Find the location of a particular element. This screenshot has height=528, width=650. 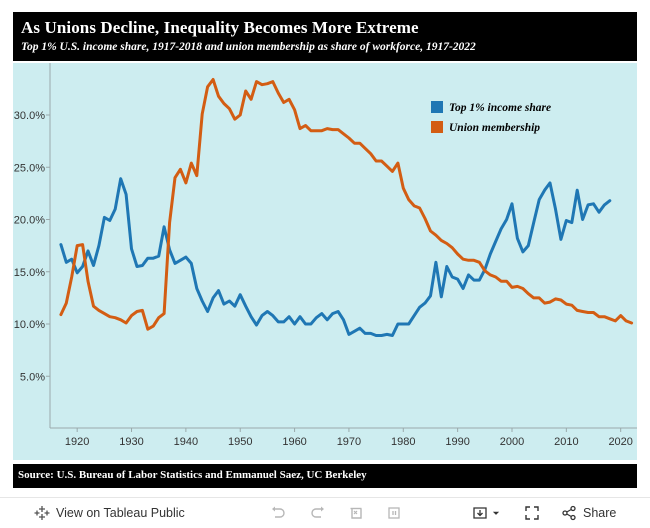

y-tick-label: 5.0% is located at coordinates (32, 377).